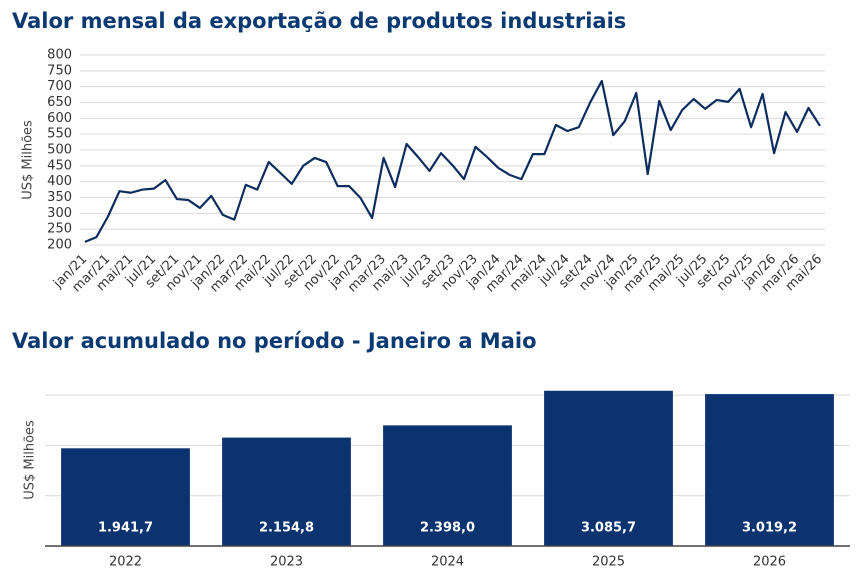  I want to click on x-tick-label: 2025, so click(608, 562).